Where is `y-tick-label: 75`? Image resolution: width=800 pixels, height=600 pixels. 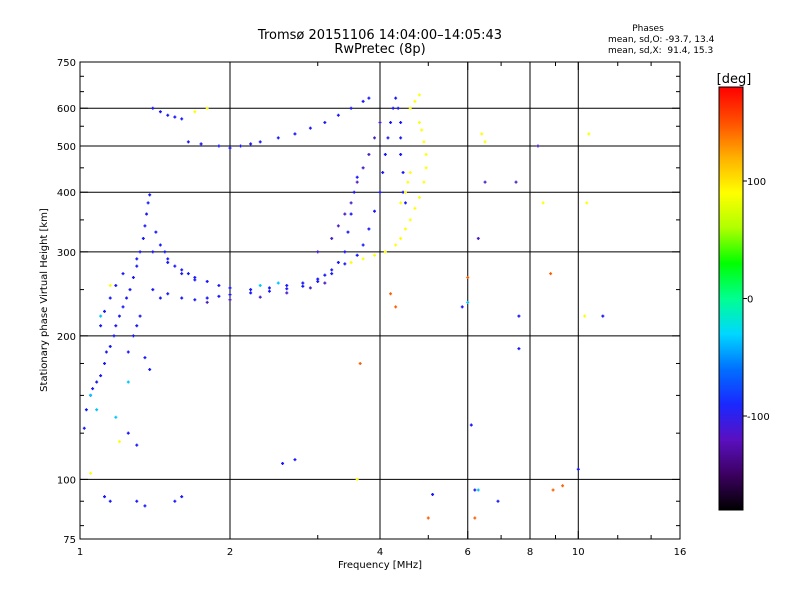
y-tick-label: 75 is located at coordinates (69, 540).